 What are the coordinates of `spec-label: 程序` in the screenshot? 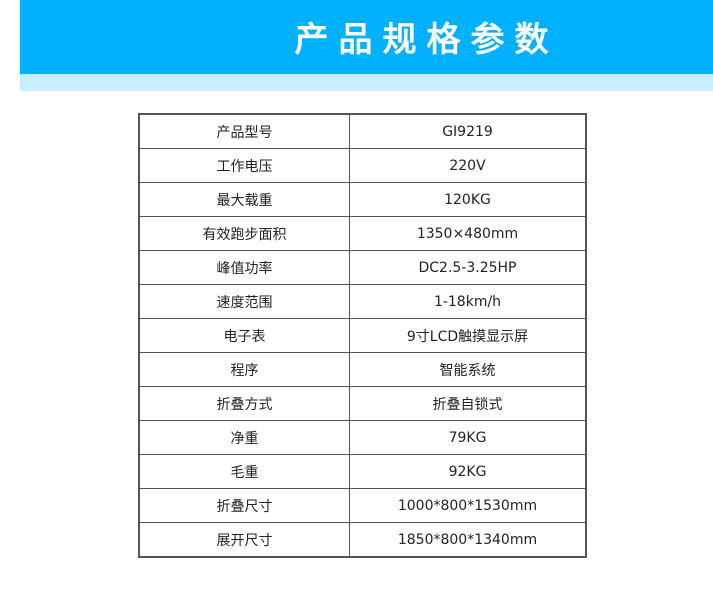 It's located at (244, 369).